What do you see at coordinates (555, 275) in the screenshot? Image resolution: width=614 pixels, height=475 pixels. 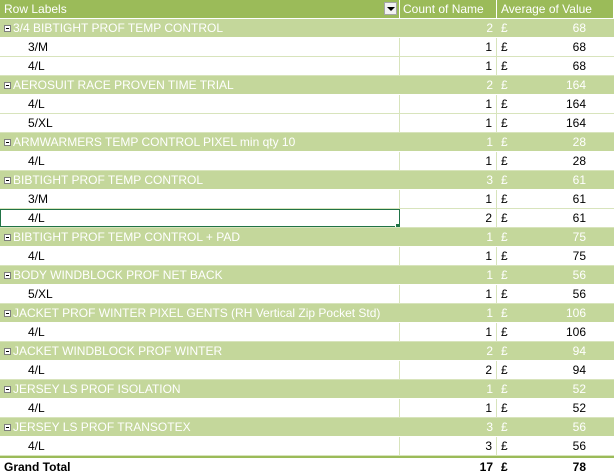 I see `group-average: £56` at bounding box center [555, 275].